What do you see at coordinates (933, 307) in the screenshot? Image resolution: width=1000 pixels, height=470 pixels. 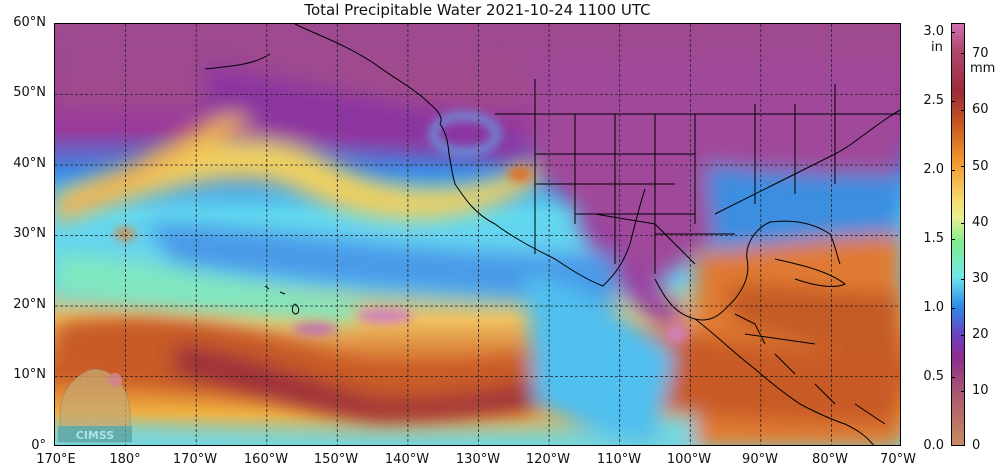 I see `cb-label-in-1.0: 1.0` at bounding box center [933, 307].